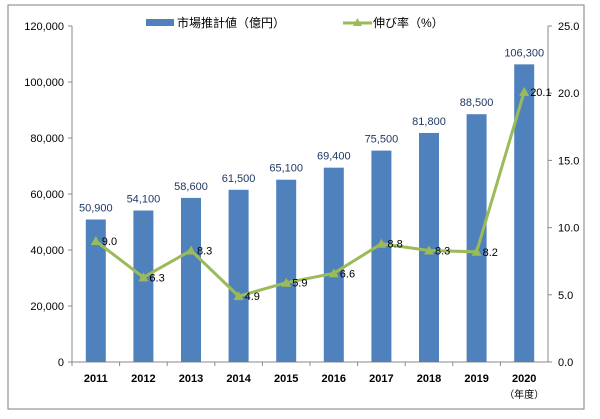 This screenshot has height=419, width=600. I want to click on x-tick-label: 2012, so click(143, 379).